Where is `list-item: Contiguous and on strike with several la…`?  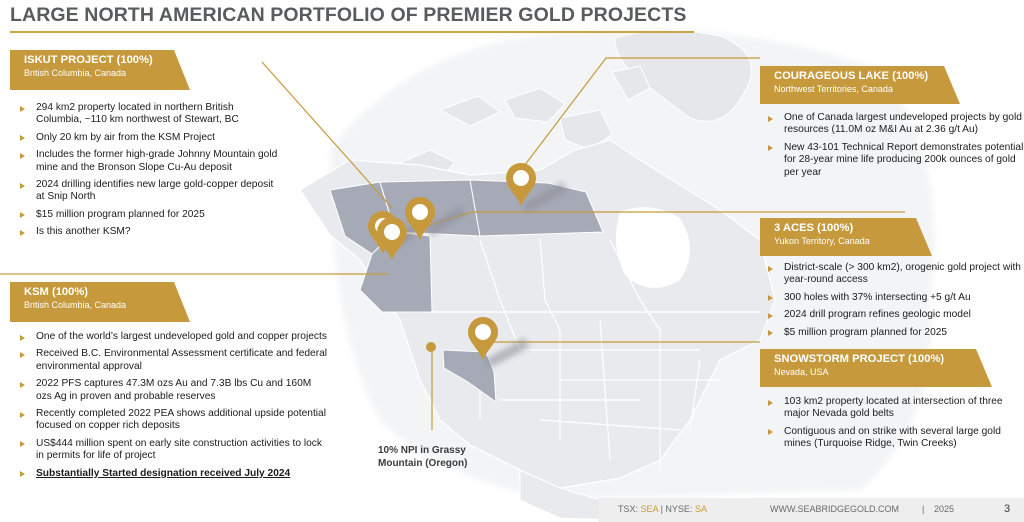 list-item: Contiguous and on strike with several la… is located at coordinates (891, 438).